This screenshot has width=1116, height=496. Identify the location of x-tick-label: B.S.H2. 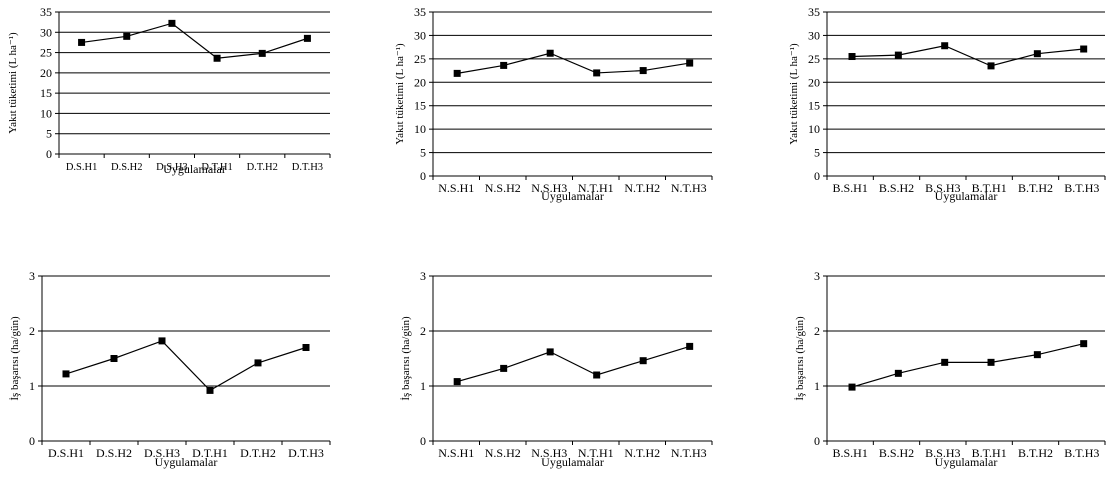
(896, 453).